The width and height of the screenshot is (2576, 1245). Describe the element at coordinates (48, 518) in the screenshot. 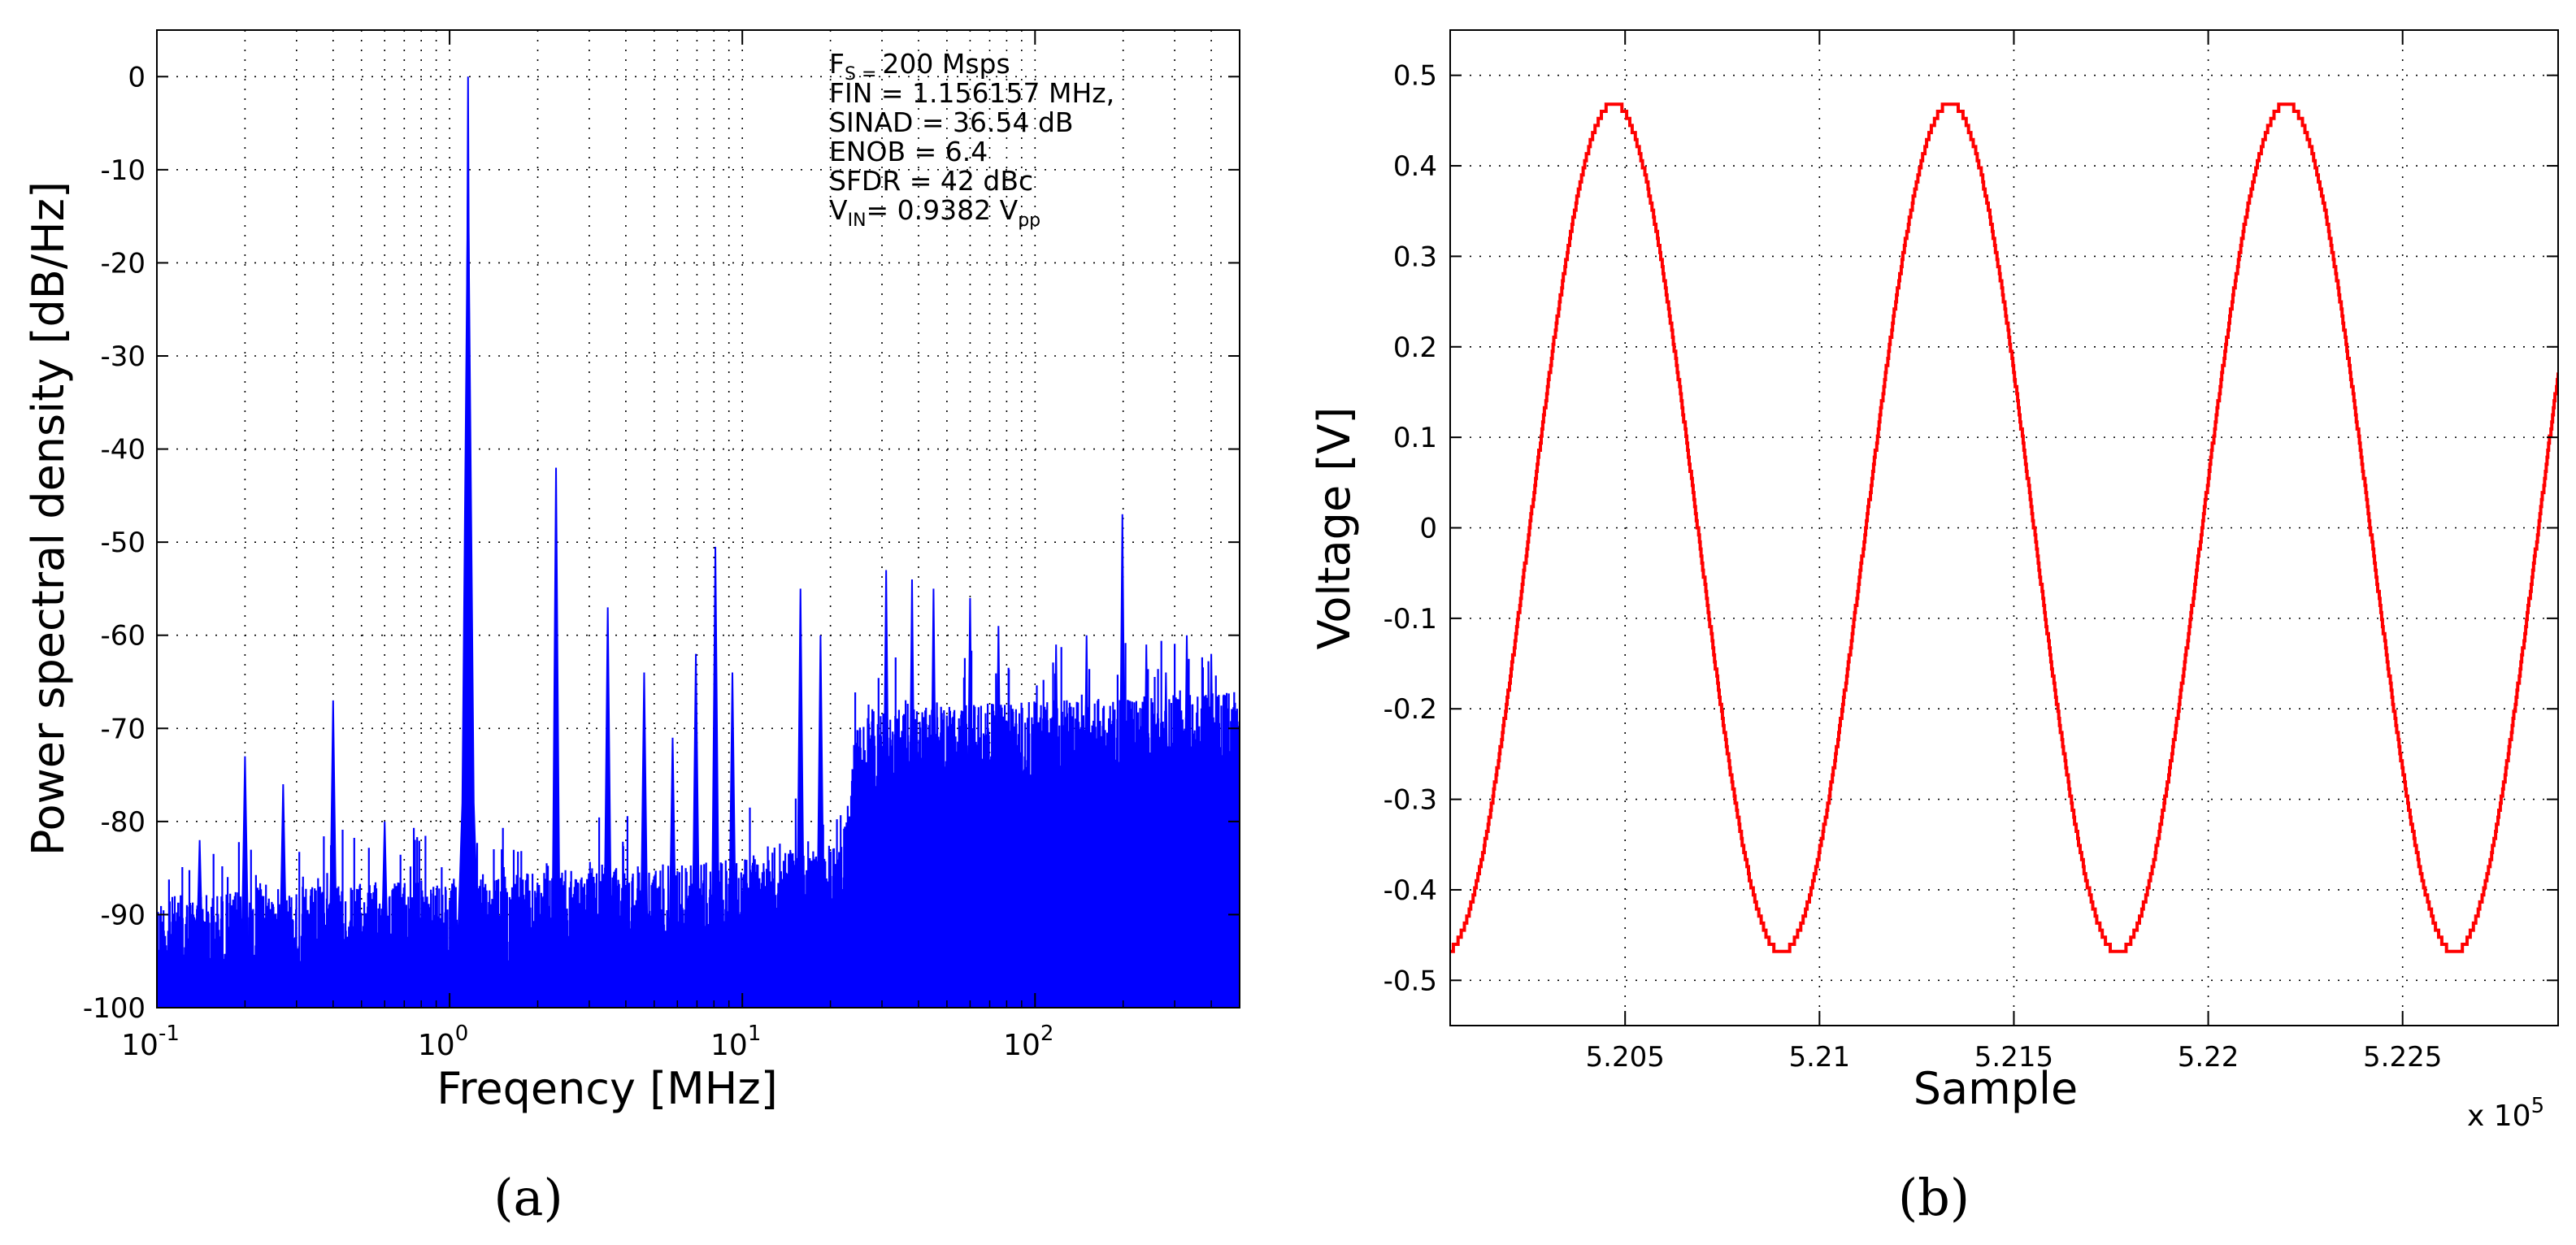

I see `panel-a-y-axis-label: Power spectral density [dB/Hz]` at that location.